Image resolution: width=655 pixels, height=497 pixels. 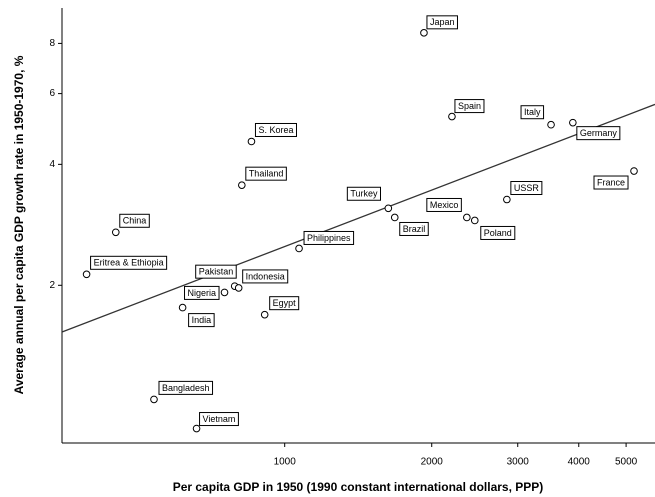 I want to click on x-tick-label: 2000, so click(x=432, y=462).